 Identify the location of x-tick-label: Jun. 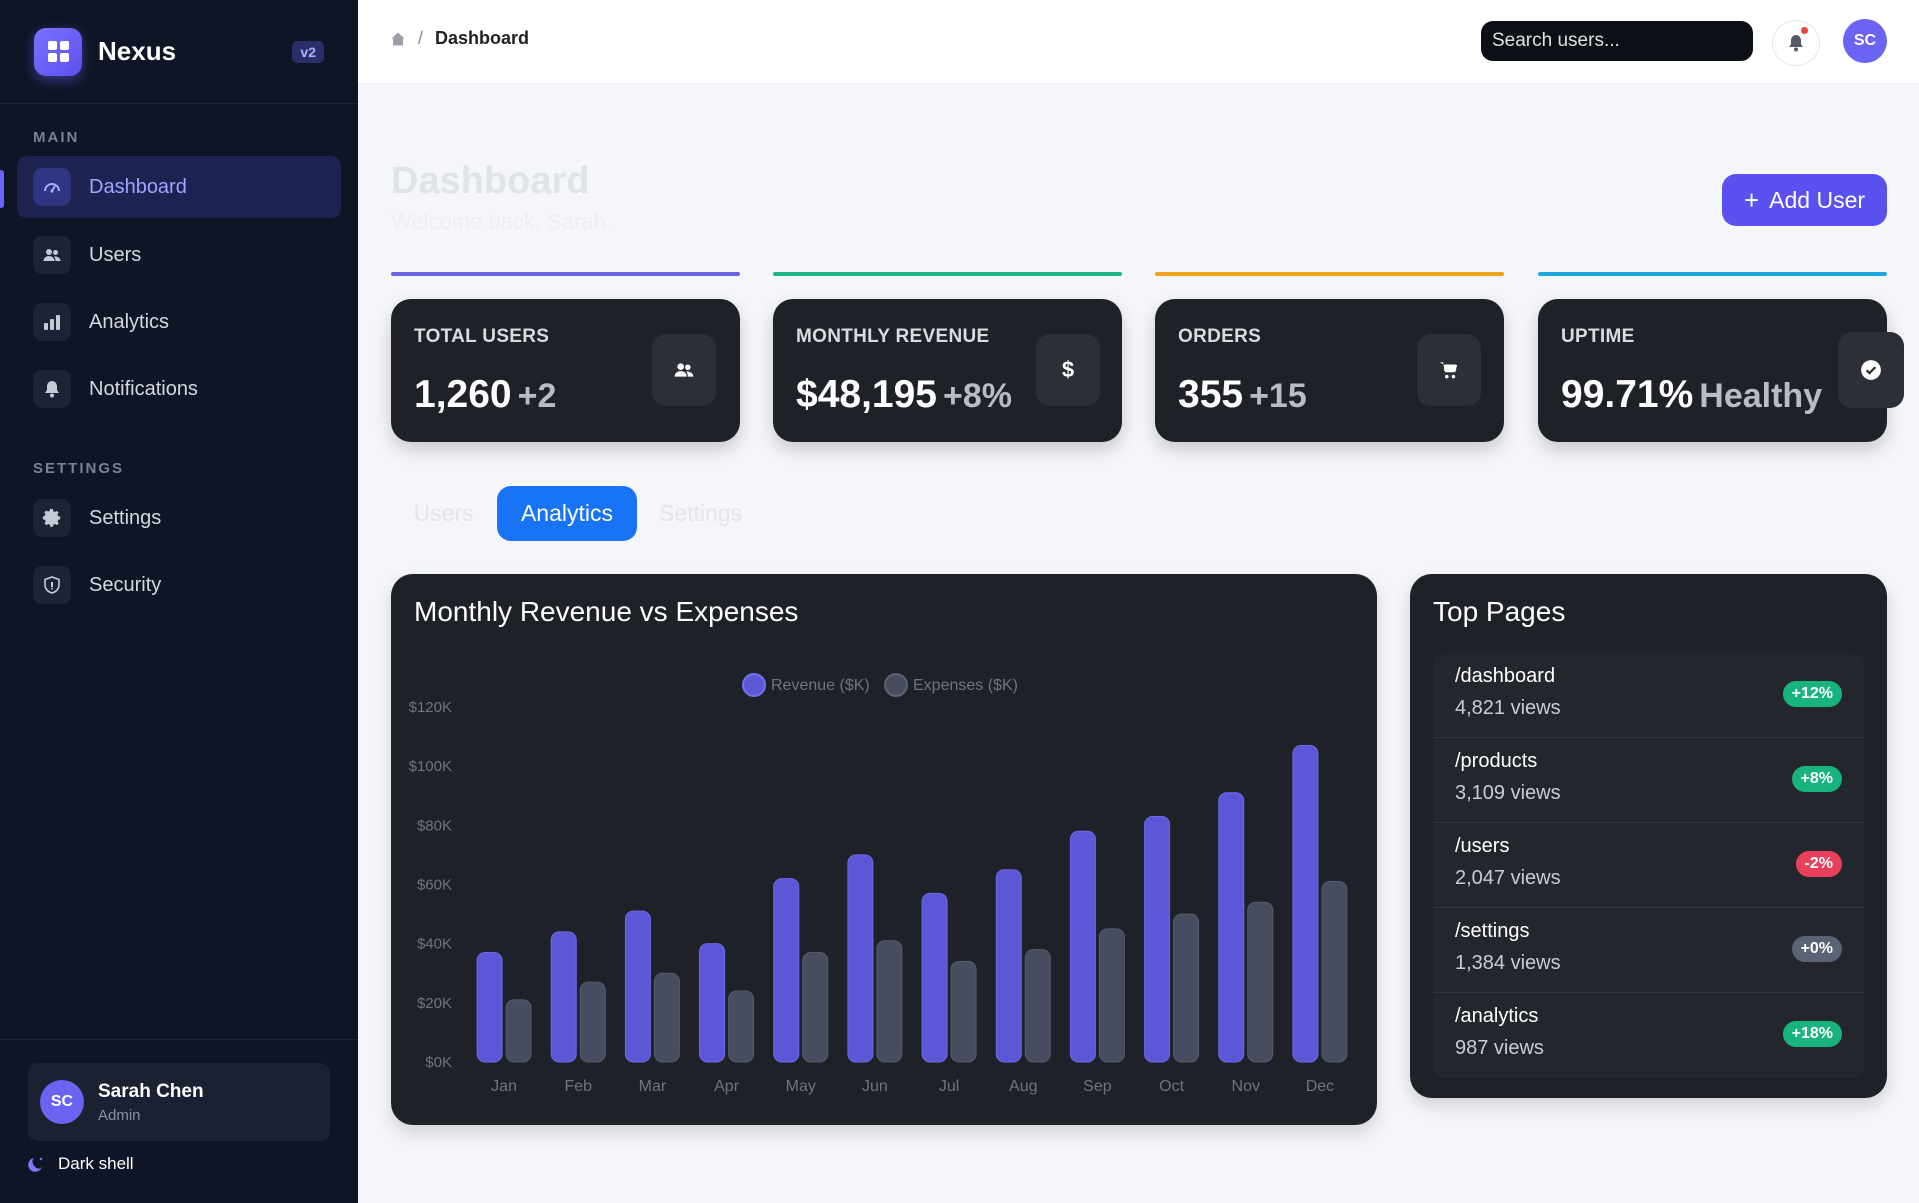
(875, 1086).